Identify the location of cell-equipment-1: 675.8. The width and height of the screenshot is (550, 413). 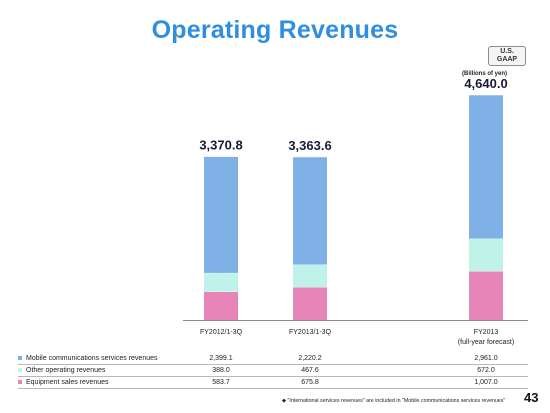
(310, 382).